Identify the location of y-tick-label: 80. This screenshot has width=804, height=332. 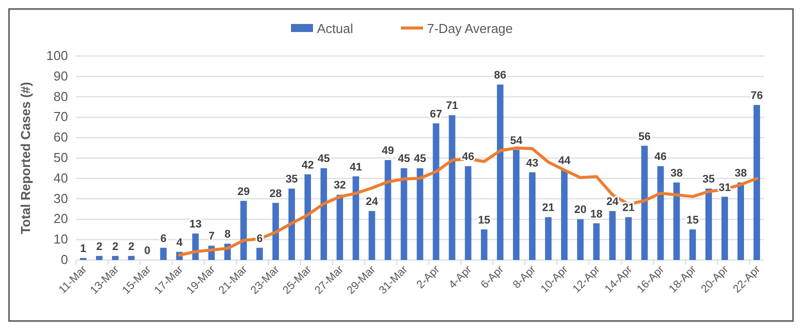
(61, 96).